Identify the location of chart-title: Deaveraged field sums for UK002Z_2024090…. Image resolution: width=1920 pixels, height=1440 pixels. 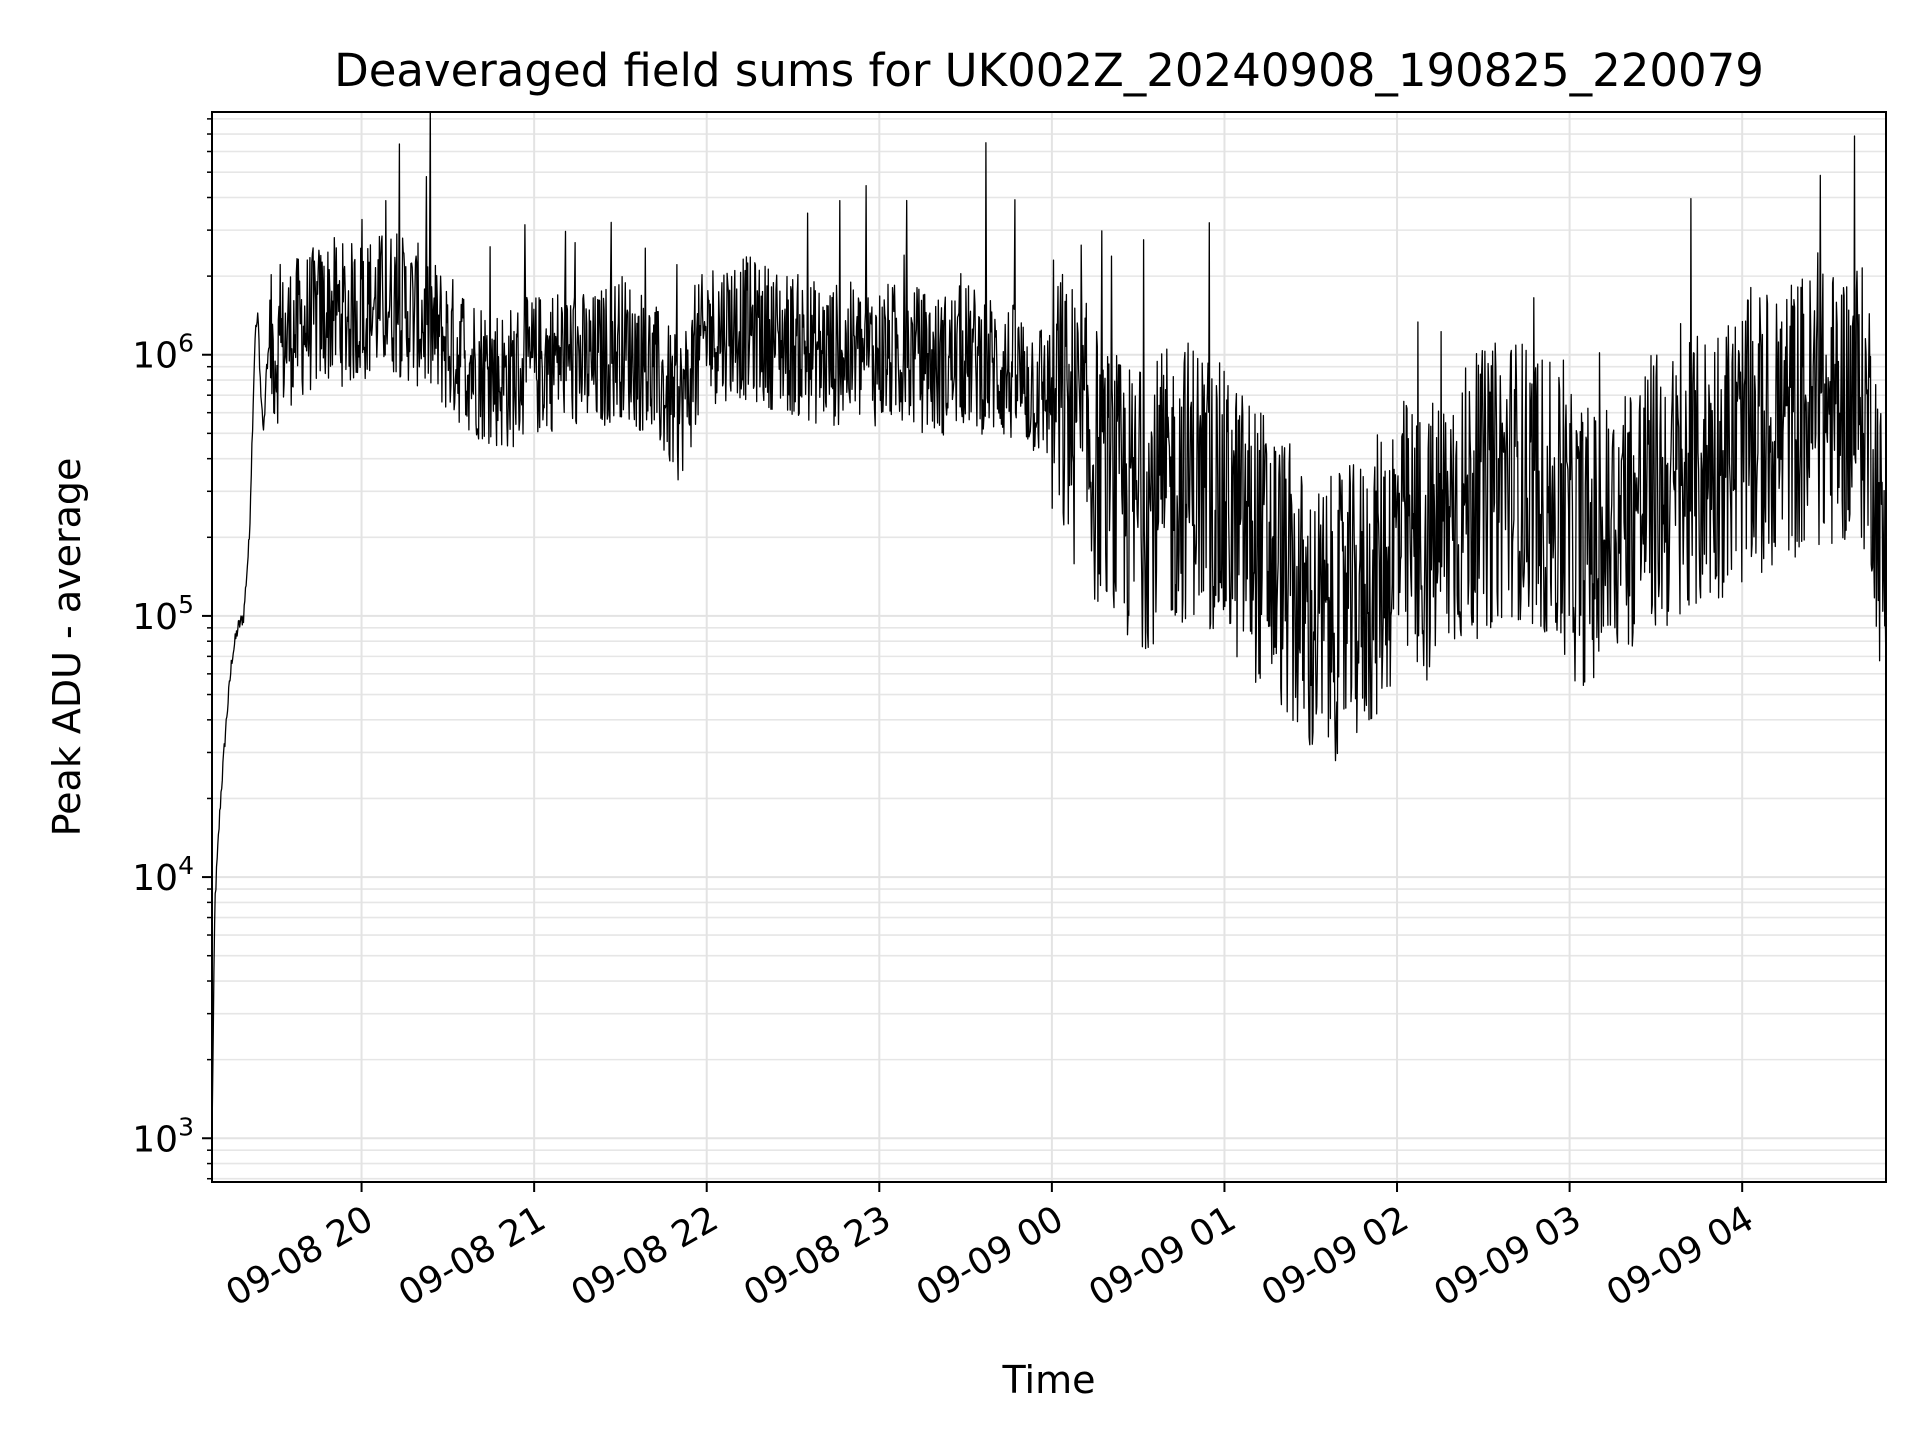
(1049, 70).